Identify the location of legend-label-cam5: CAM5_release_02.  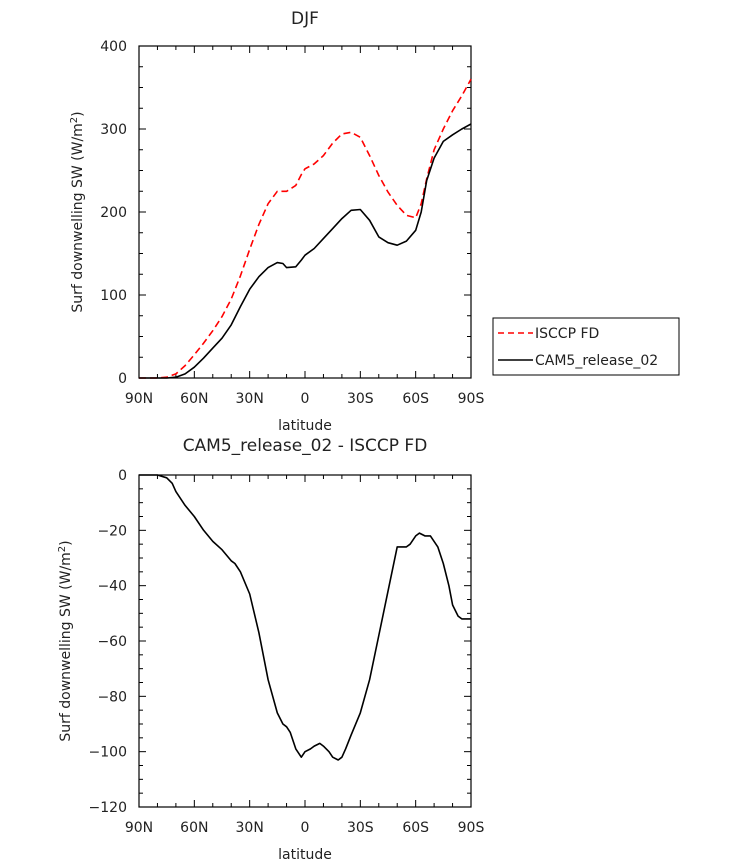
(596, 361).